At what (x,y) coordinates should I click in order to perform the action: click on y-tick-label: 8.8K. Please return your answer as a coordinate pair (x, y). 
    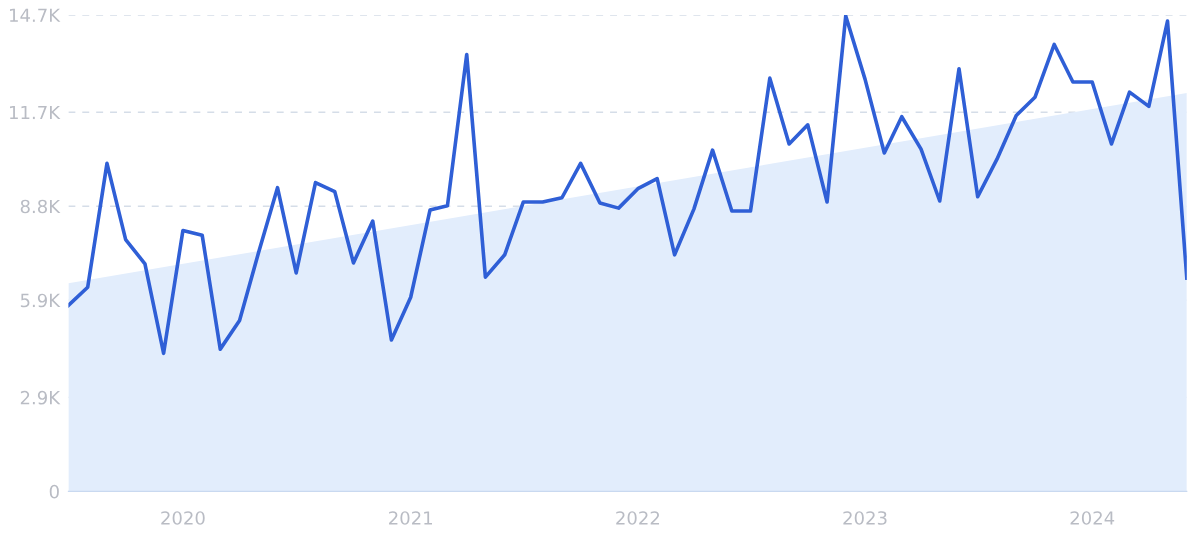
    Looking at the image, I should click on (40, 206).